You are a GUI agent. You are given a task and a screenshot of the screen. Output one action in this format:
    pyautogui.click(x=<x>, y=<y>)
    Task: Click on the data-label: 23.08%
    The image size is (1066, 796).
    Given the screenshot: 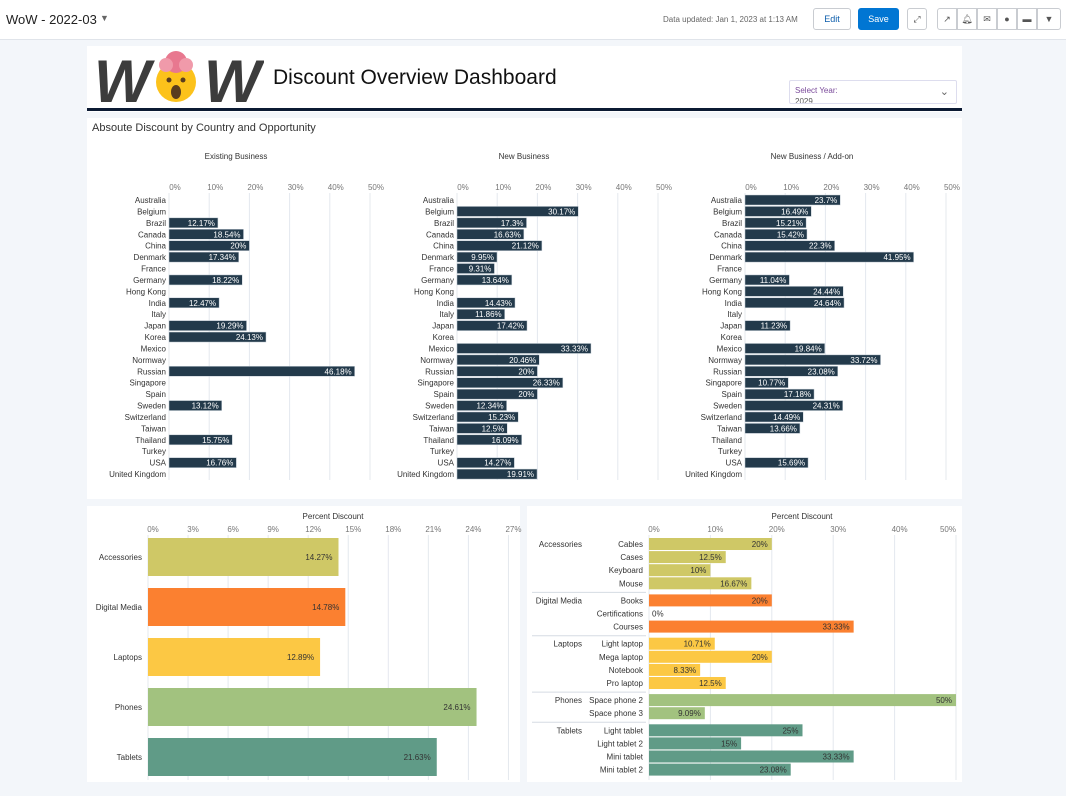 What is the action you would take?
    pyautogui.click(x=821, y=371)
    